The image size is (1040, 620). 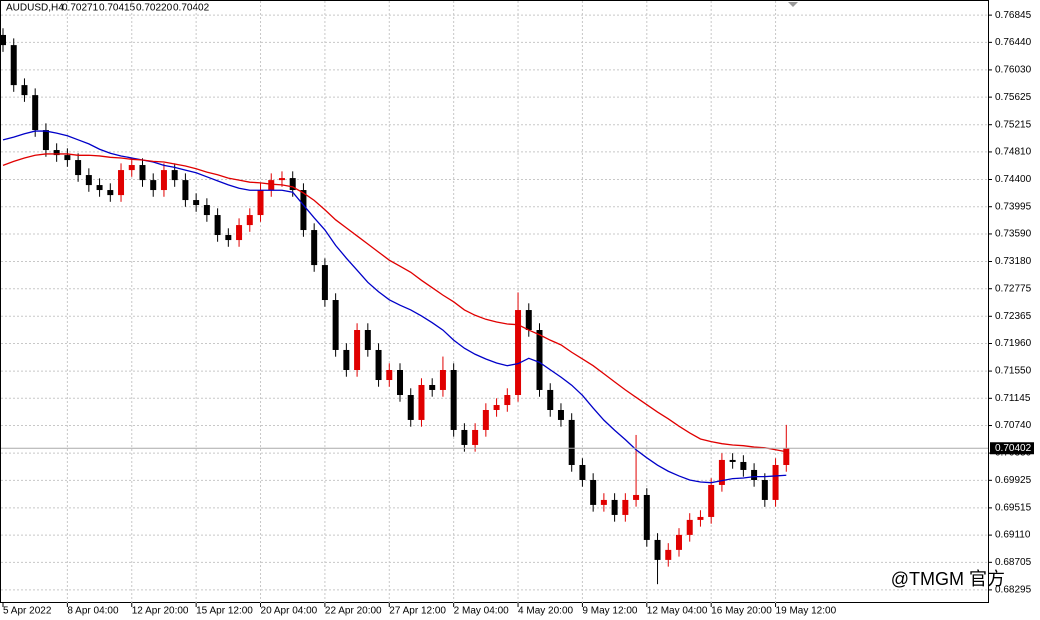 I want to click on x-tick-label: 12 May 04:00, so click(x=677, y=611).